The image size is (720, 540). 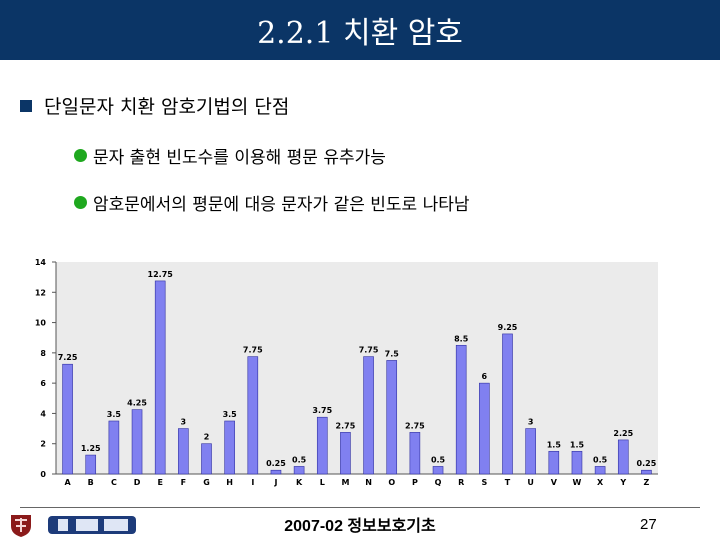 What do you see at coordinates (43, 444) in the screenshot?
I see `y-tick-label: 2` at bounding box center [43, 444].